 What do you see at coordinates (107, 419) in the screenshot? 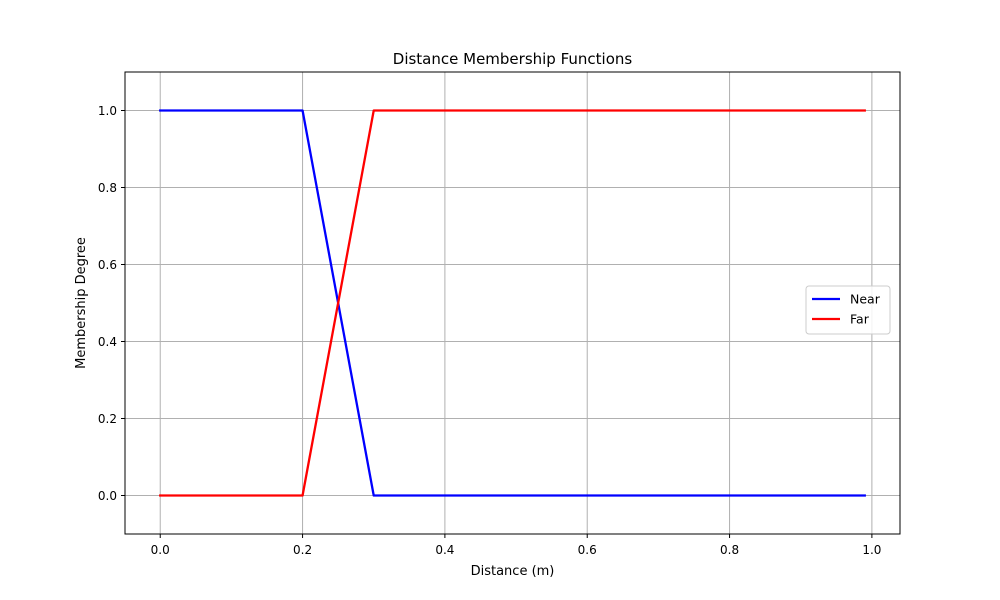
I see `y-tick-label: 0.2` at bounding box center [107, 419].